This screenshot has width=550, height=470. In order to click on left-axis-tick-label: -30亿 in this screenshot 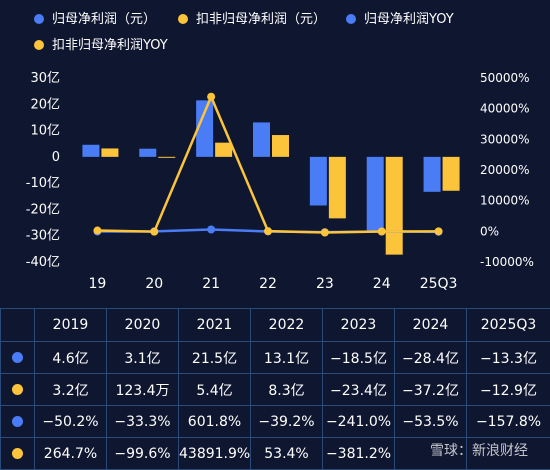, I will do `click(43, 236)`.